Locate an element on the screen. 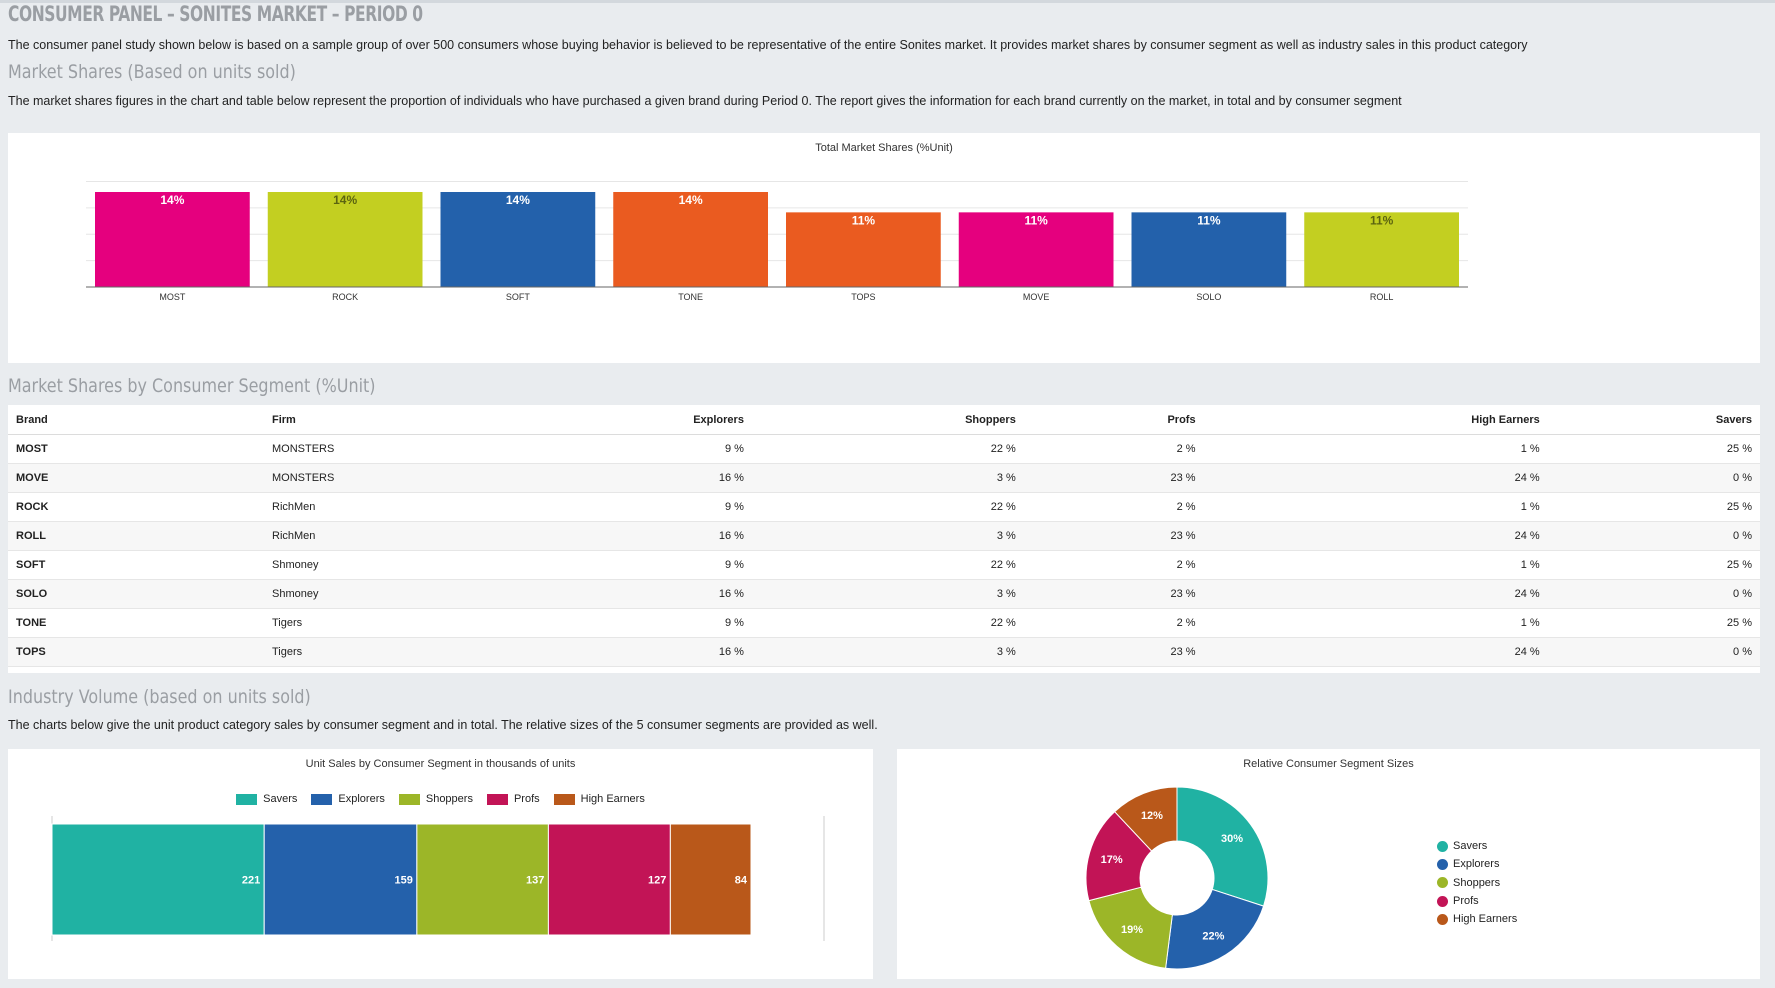 This screenshot has height=988, width=1775. segment-explorers is located at coordinates (340, 879).